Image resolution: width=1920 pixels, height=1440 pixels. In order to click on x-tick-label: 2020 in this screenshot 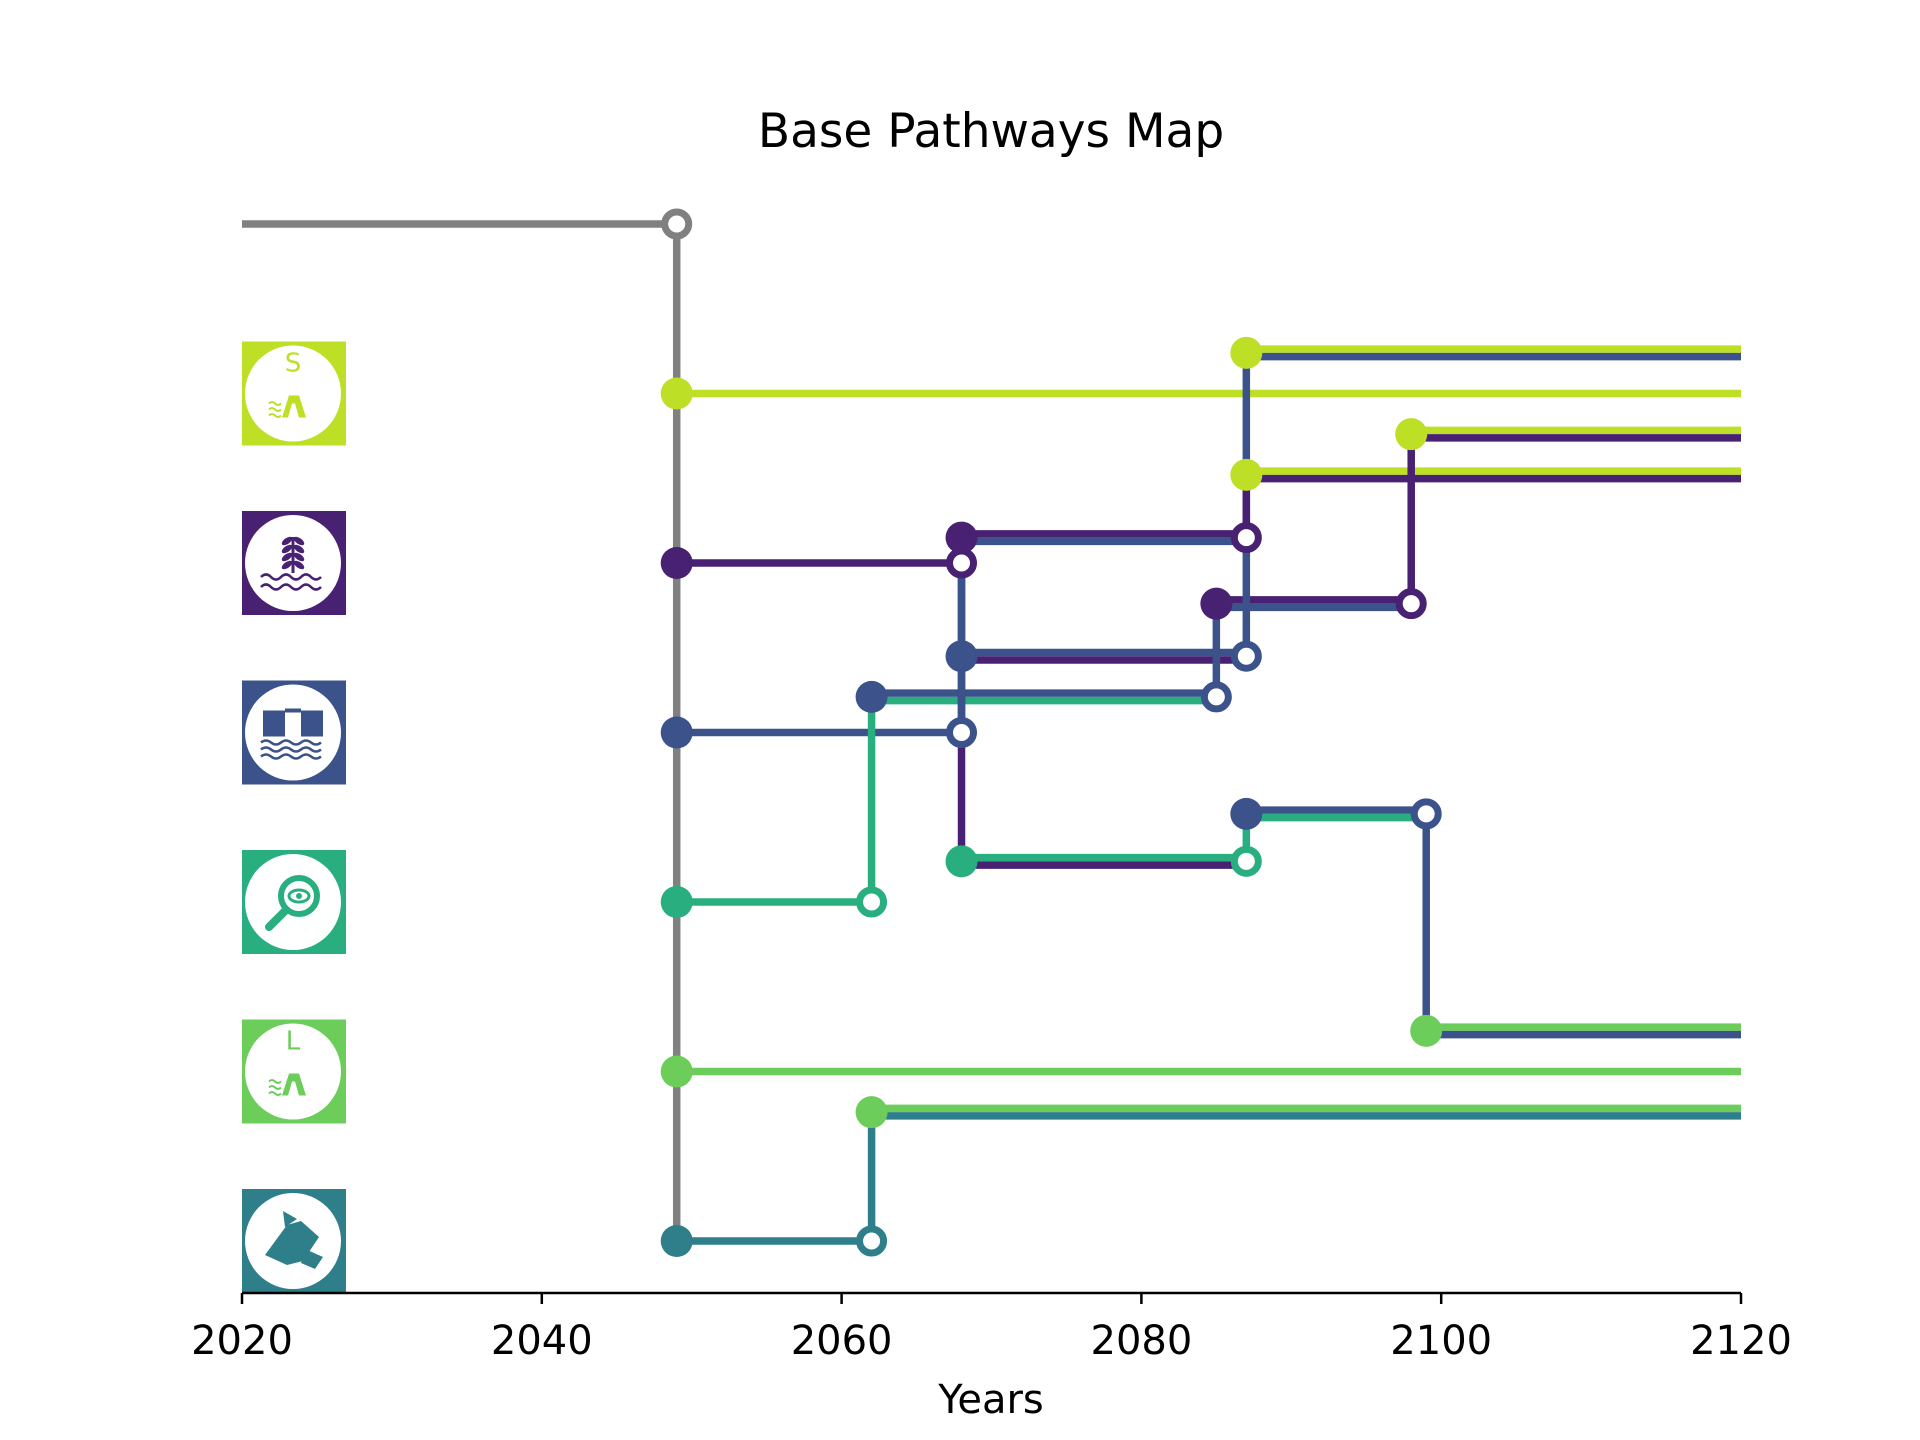, I will do `click(242, 1341)`.